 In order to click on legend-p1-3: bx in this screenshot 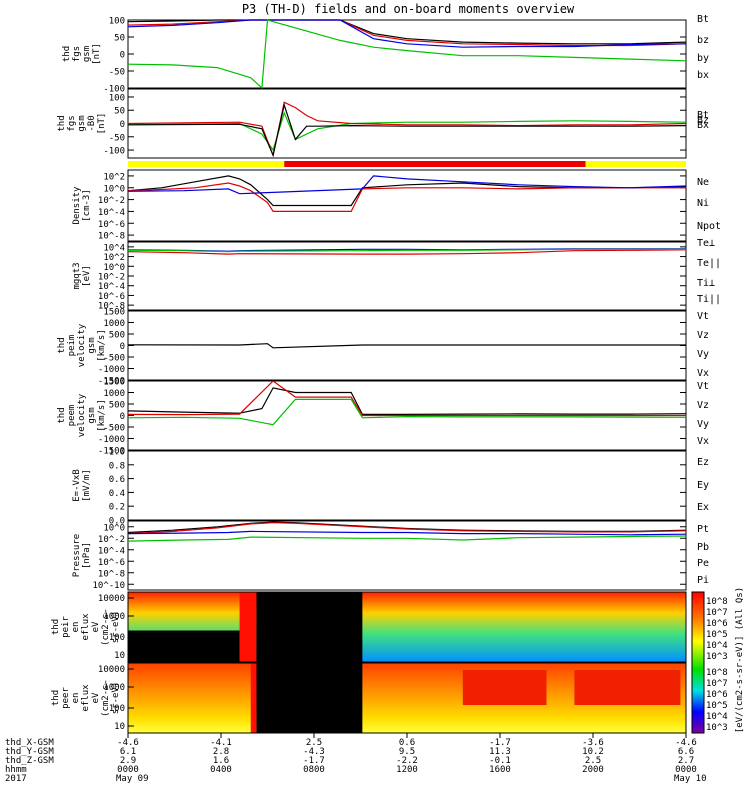, I will do `click(703, 75)`.